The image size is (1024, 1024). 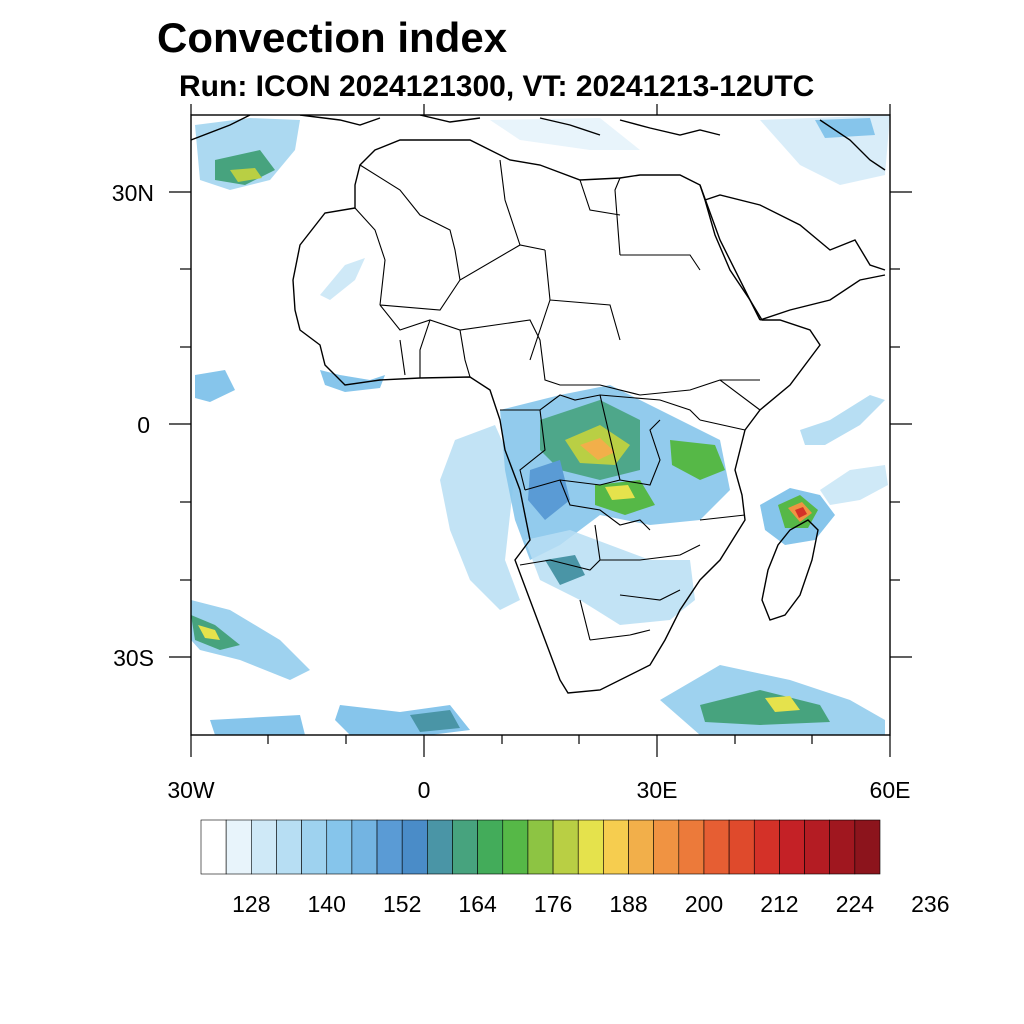 I want to click on colorbar-tick-label: 212, so click(x=779, y=904).